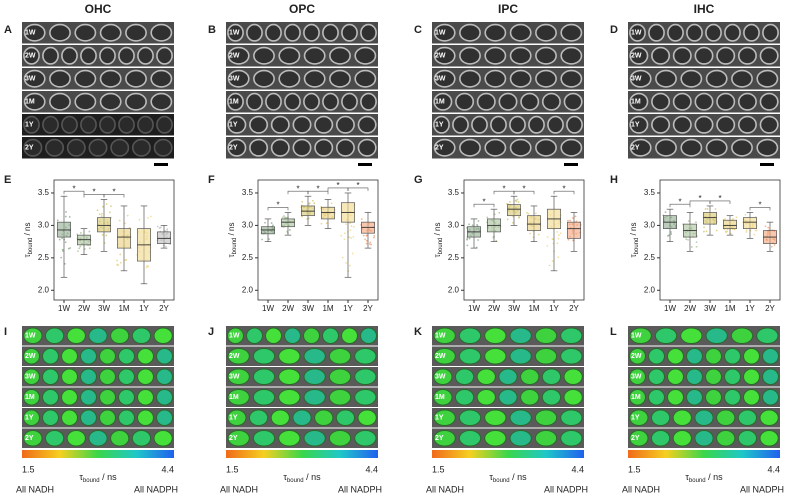  What do you see at coordinates (114, 240) in the screenshot?
I see `plot-frame` at bounding box center [114, 240].